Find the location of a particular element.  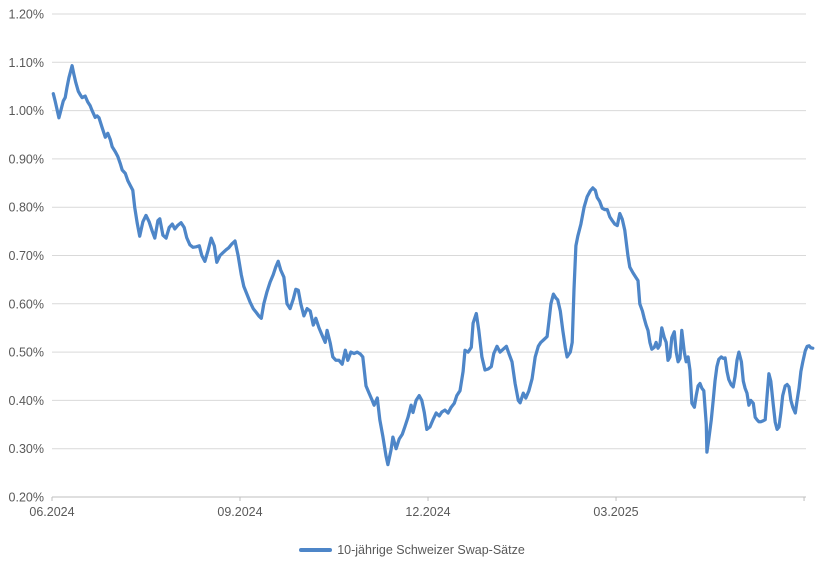

legend: 10-jährige Schweizer Swap-Sätze is located at coordinates (412, 550).